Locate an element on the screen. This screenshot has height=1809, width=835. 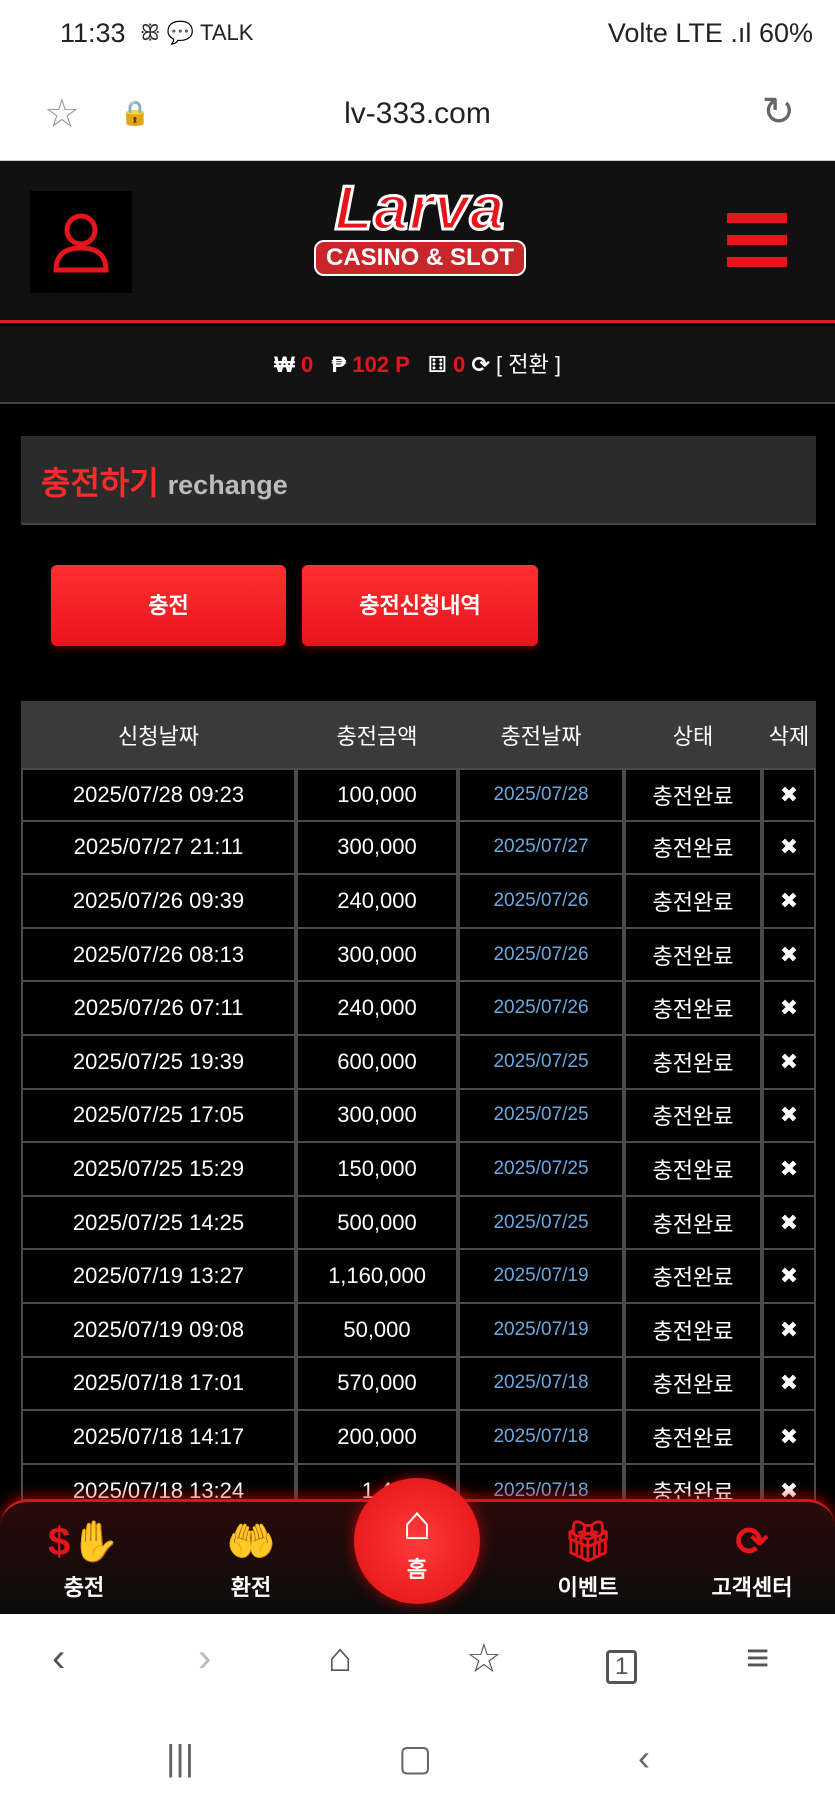
nav-charge: $✋ 충전 is located at coordinates (84, 1558).